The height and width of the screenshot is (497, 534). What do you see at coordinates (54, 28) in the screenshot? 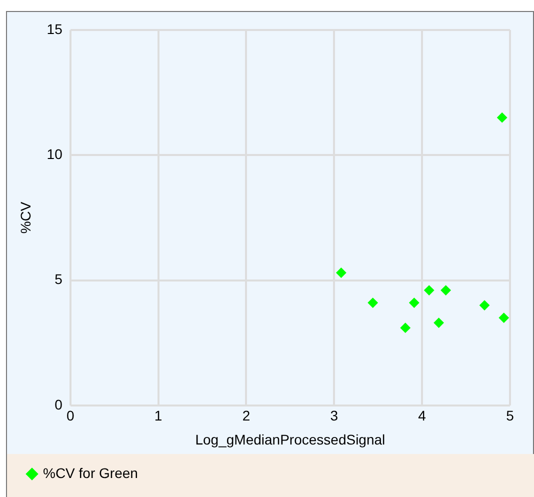
I see `y-tick-label: 15` at bounding box center [54, 28].